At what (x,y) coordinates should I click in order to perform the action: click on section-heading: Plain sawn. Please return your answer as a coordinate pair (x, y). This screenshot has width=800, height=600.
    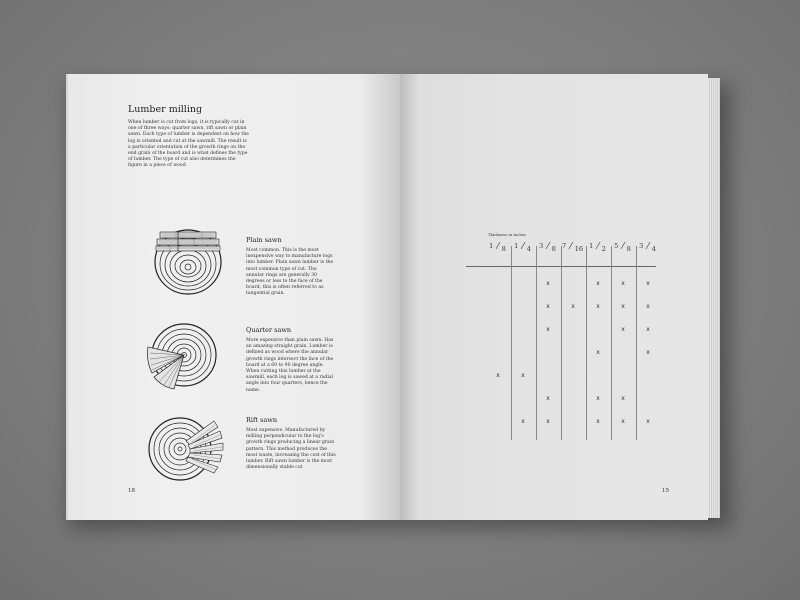
    Looking at the image, I should click on (264, 240).